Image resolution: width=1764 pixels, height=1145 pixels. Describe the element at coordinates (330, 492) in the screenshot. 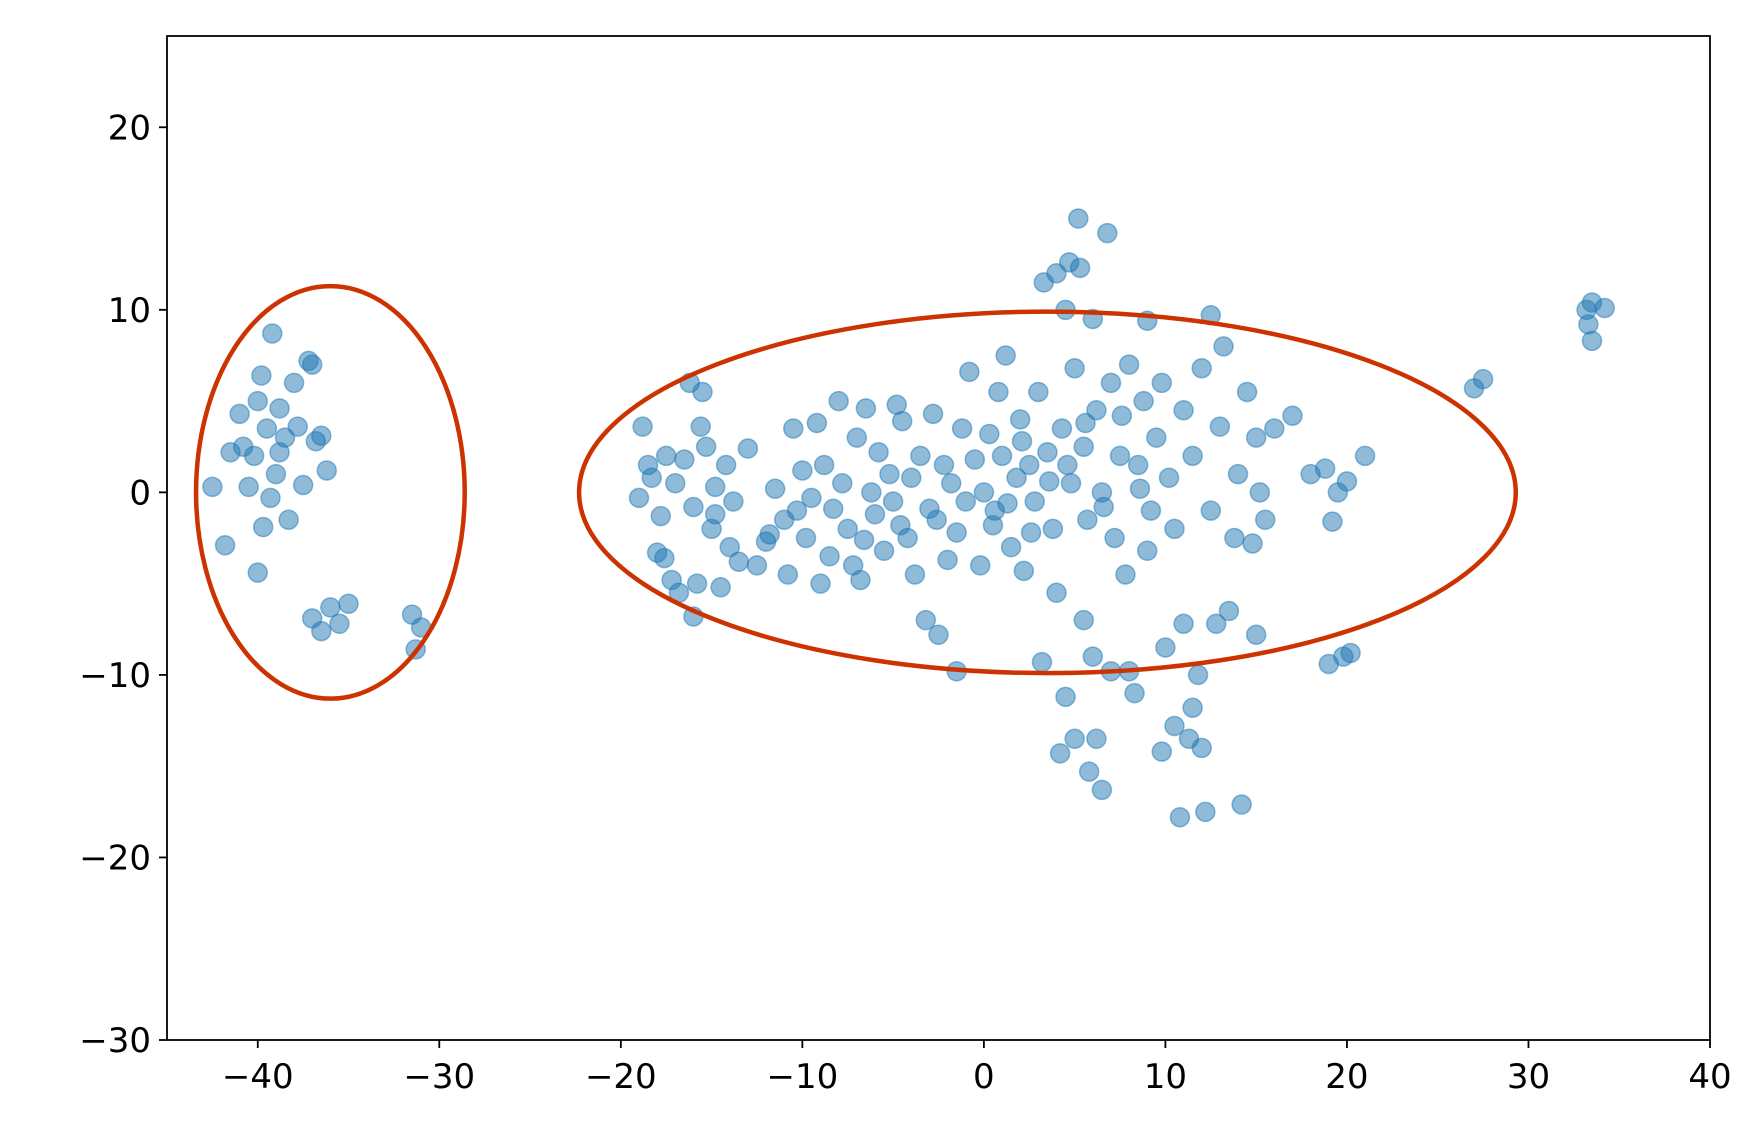

I see `annotation-ellipse` at that location.